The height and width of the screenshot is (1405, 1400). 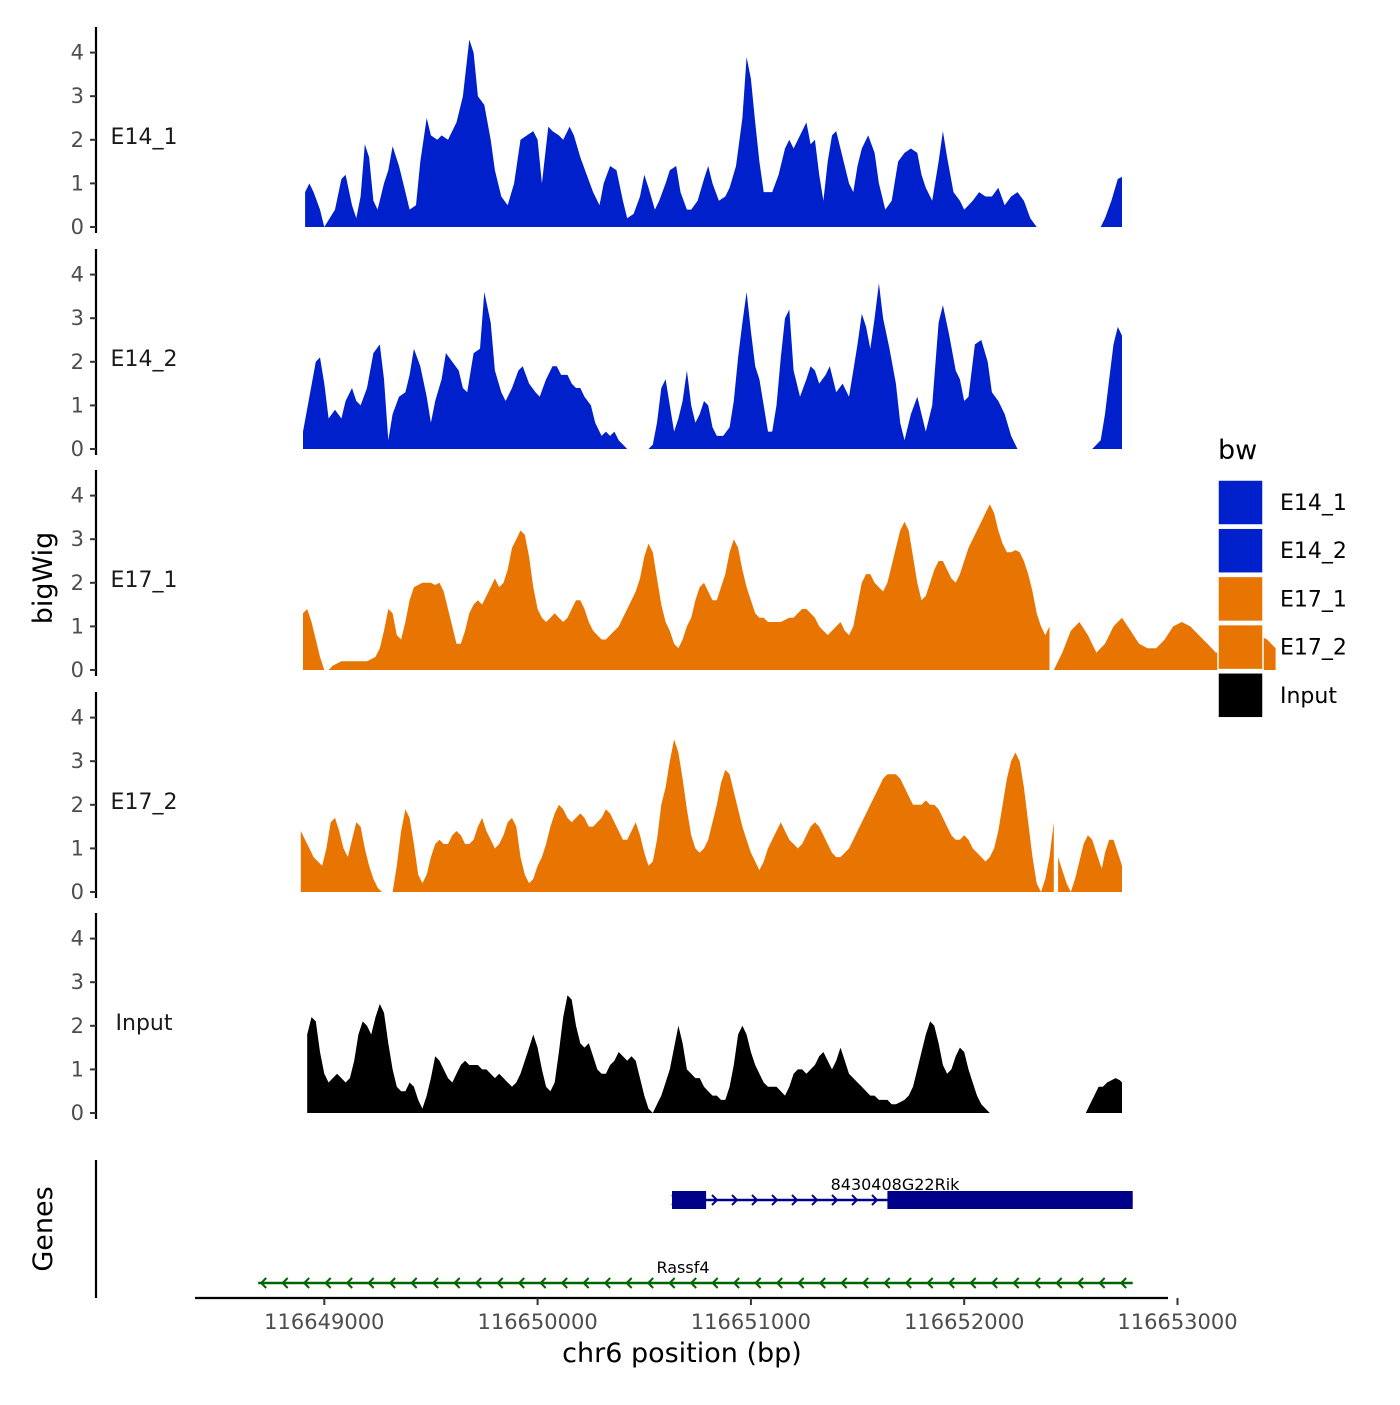 I want to click on track-label-E14_1: E14_1, so click(x=144, y=137).